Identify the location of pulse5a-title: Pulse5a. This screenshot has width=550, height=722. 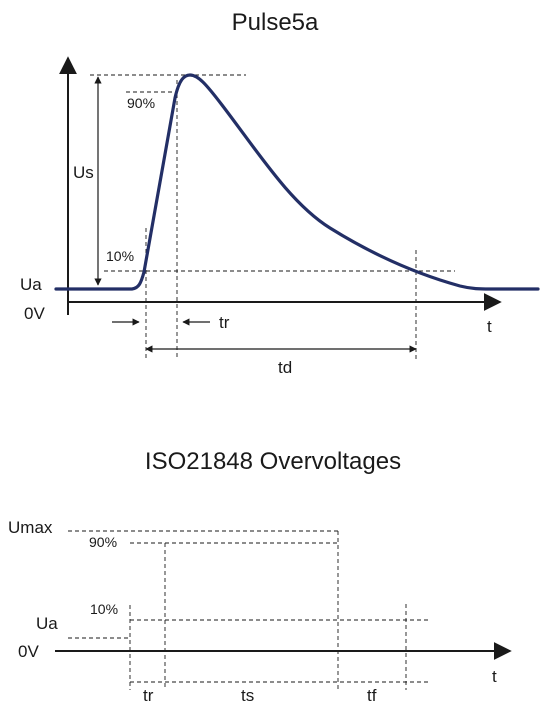
(275, 22).